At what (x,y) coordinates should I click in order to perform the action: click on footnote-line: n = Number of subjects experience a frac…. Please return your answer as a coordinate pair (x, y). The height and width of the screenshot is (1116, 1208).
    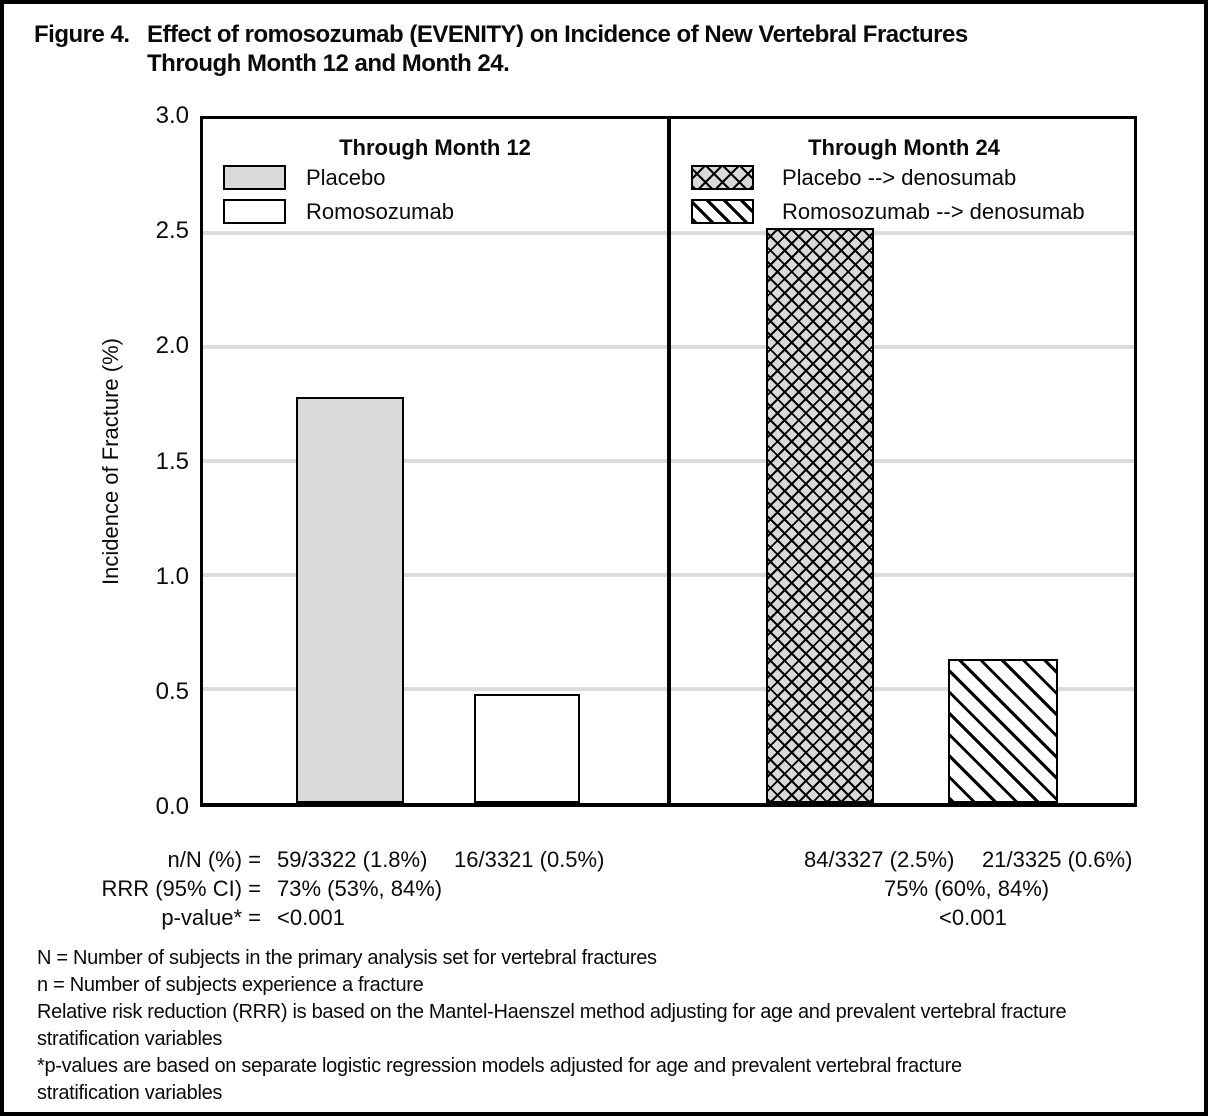
    Looking at the image, I should click on (230, 985).